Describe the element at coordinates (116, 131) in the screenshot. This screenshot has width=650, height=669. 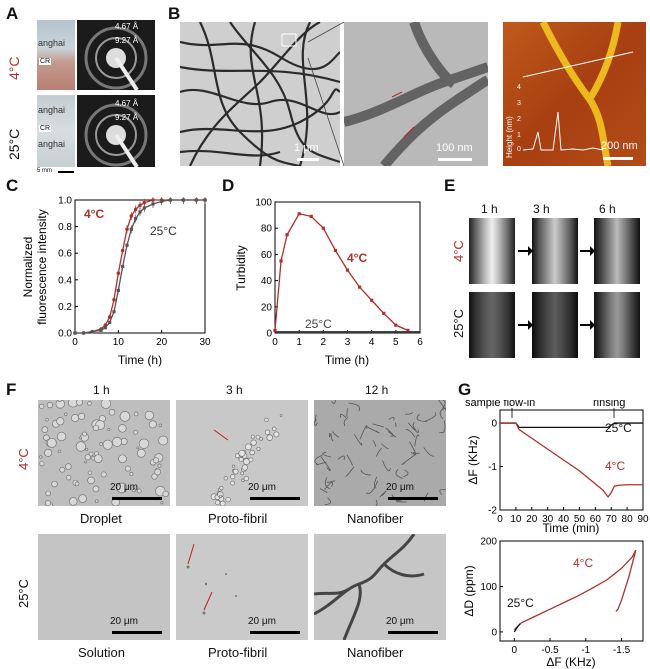
I see `panel-a-xray-bottom: 4.67 Å 9.27 Å` at that location.